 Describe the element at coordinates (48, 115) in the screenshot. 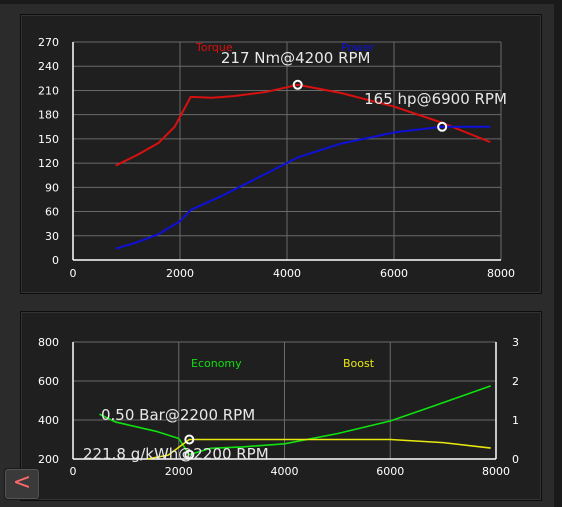

I see `y-tick-label: 180` at that location.